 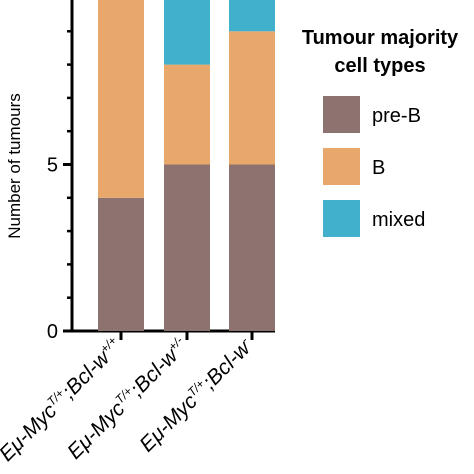 I want to click on legend-title: cell types, so click(x=379, y=66).